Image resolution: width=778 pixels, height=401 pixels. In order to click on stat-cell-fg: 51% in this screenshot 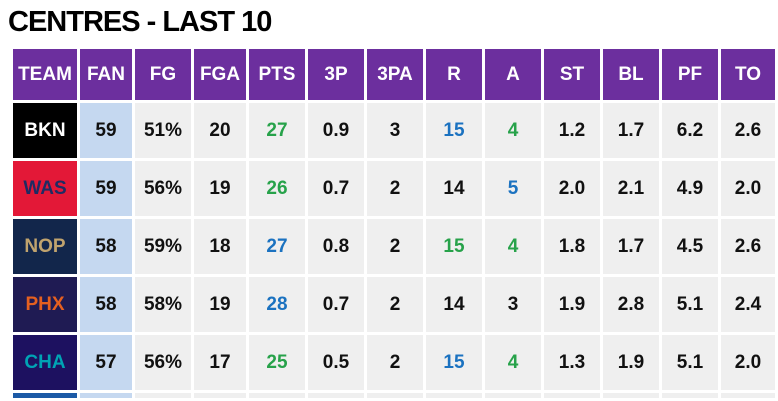, I will do `click(163, 130)`.